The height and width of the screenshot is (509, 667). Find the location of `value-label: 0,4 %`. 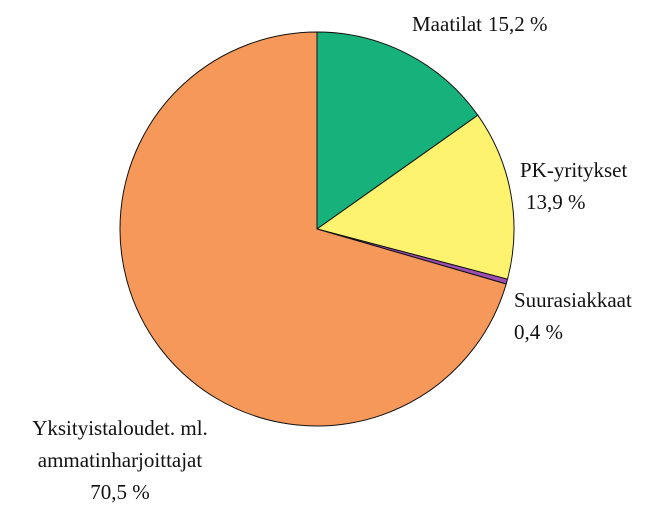

value-label: 0,4 % is located at coordinates (538, 332).